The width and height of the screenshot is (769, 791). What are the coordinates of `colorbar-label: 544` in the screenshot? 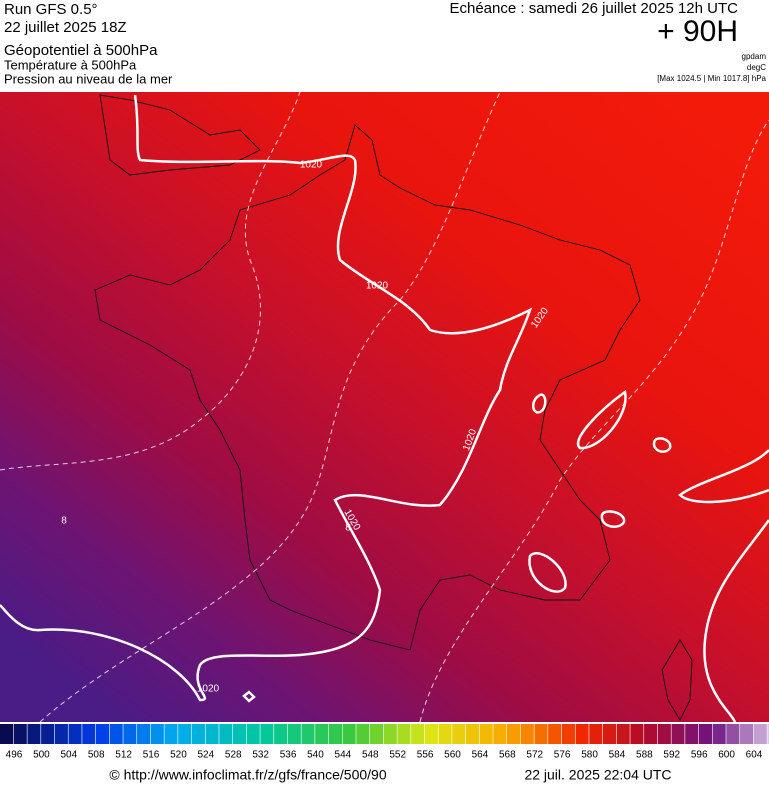 It's located at (343, 755).